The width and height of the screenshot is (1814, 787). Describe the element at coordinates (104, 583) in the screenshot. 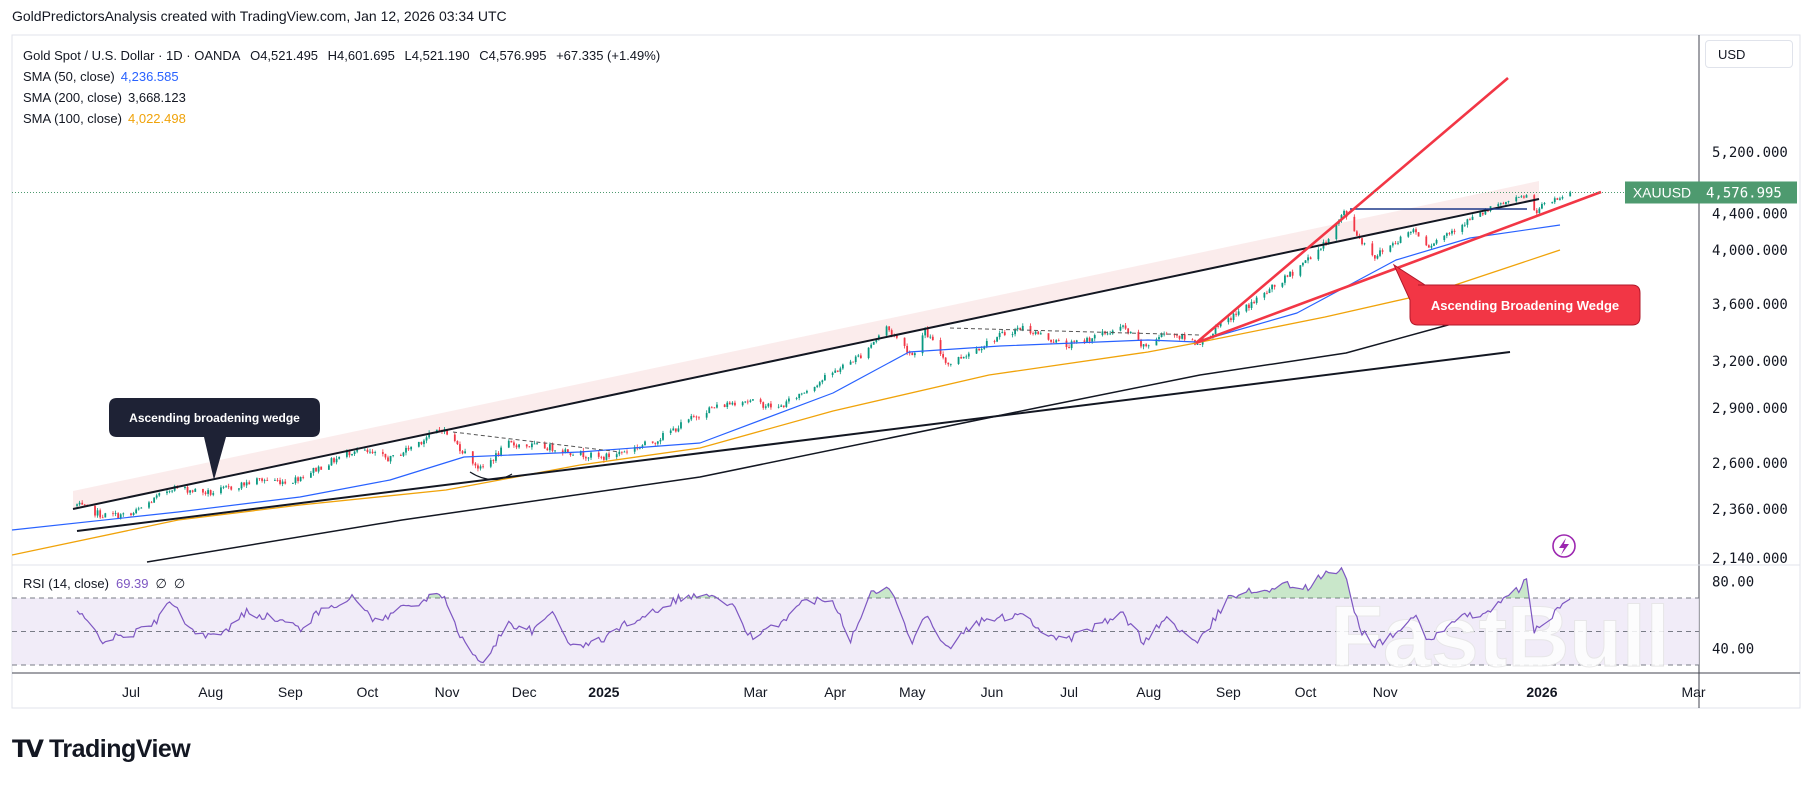

I see `rsi-legend: RSI (14, close) 69.39 ∅ ∅` at that location.